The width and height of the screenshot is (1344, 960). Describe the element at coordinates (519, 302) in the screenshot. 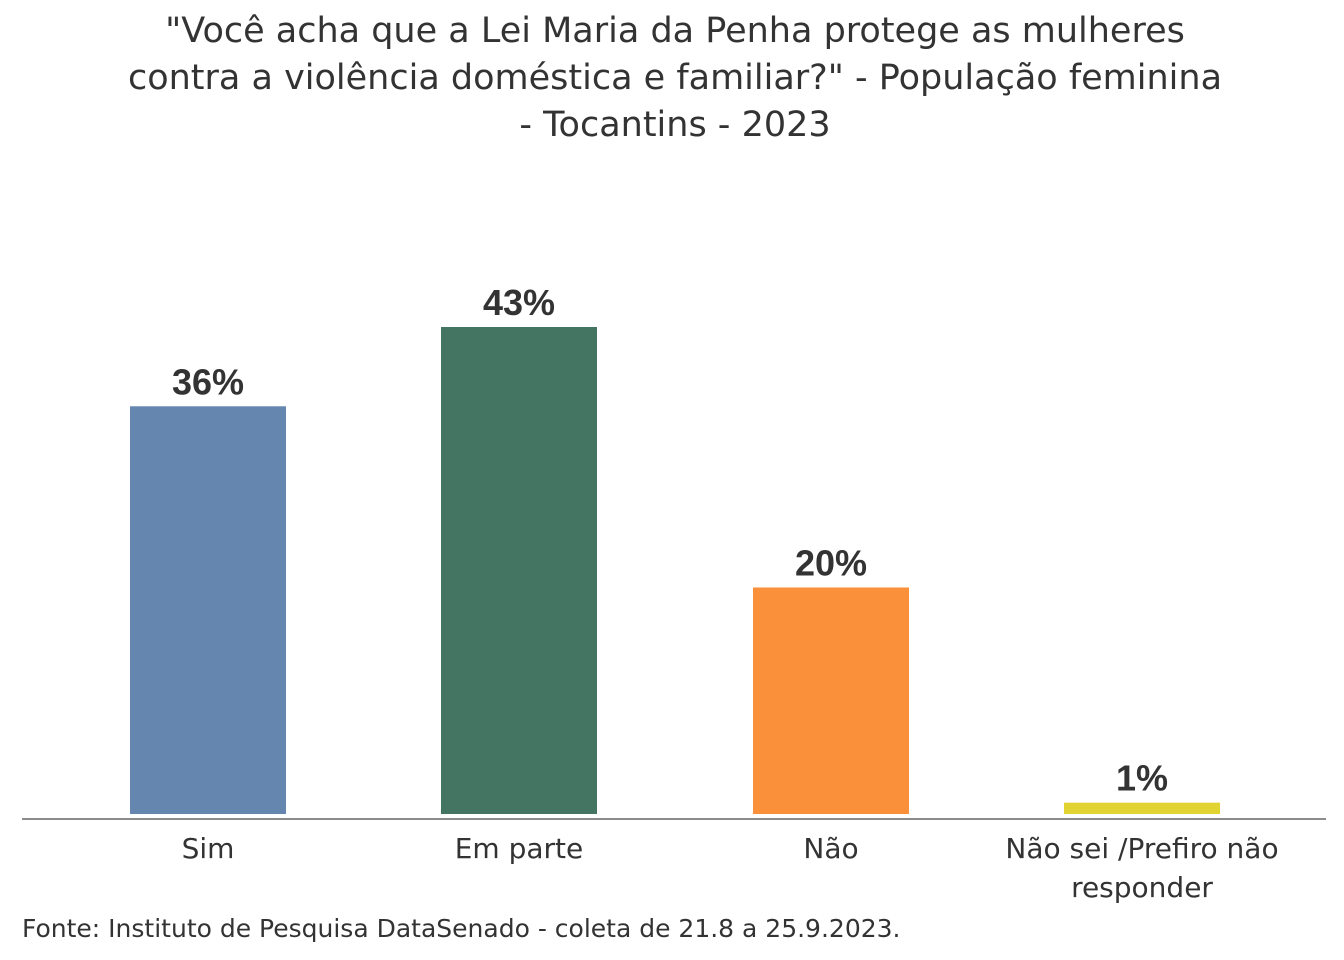

I see `data-label-2: 43%` at that location.